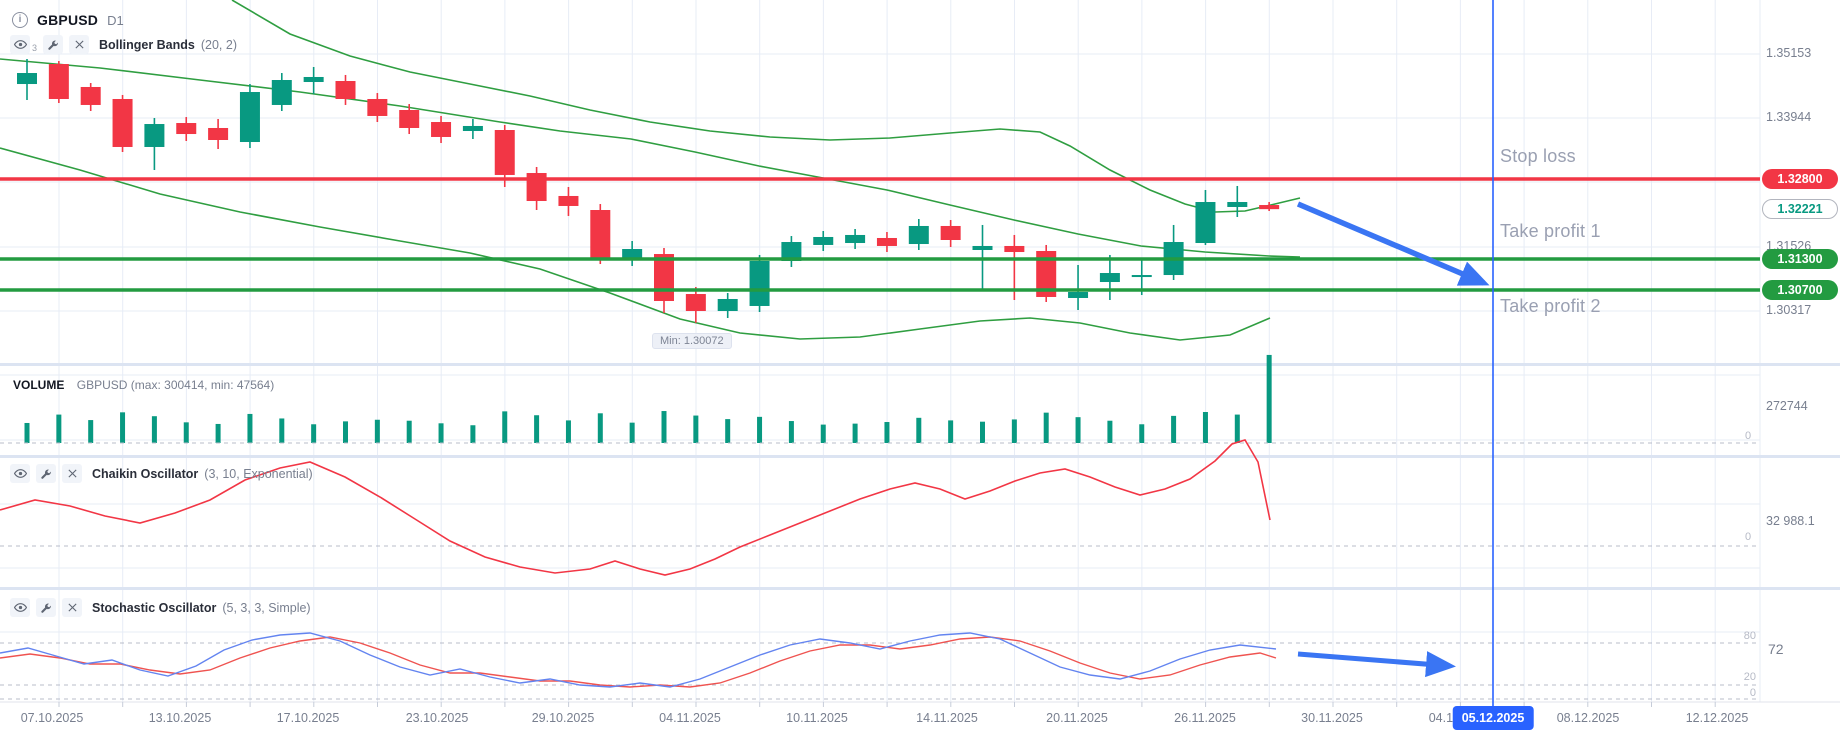  Describe the element at coordinates (648, 398) in the screenshot. I see `volume-bars` at that location.